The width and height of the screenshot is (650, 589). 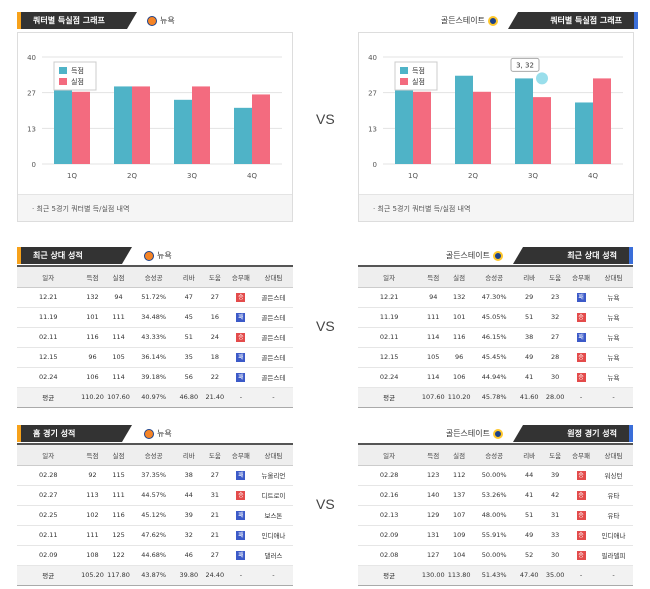 I want to click on left-chart-note: · 최근 5경기 쿼터별 득/실점 내역, so click(x=155, y=207).